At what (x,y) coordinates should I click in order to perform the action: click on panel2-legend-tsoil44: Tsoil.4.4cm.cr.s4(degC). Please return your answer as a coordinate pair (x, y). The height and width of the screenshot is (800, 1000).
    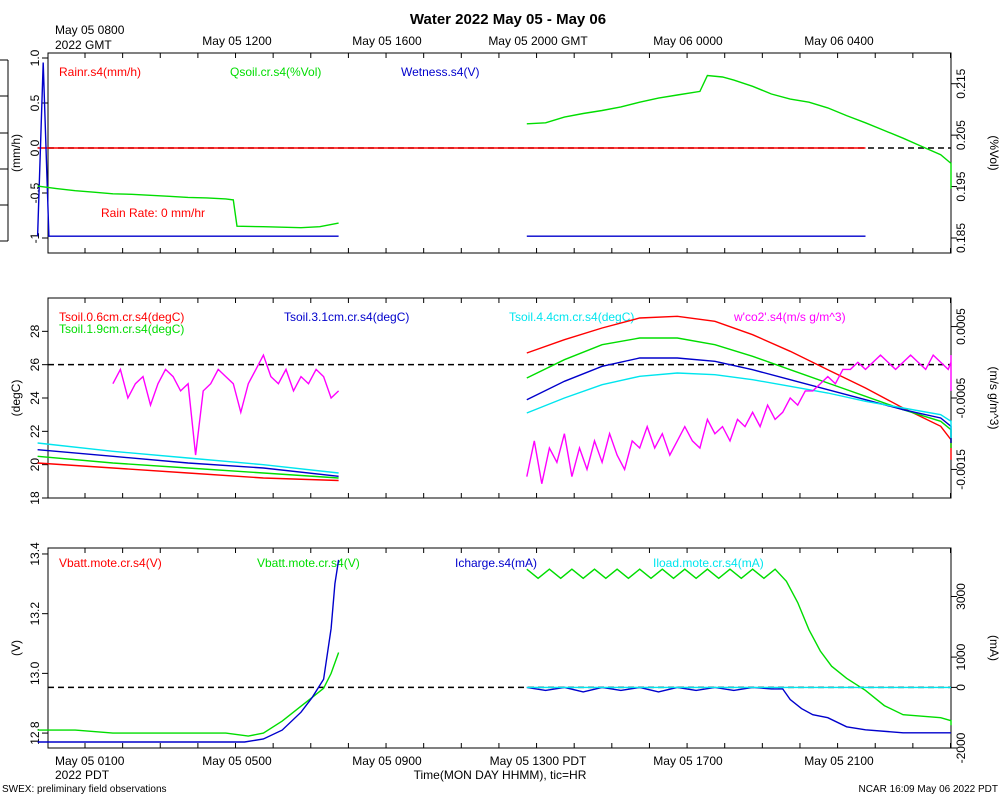
    Looking at the image, I should click on (571, 317).